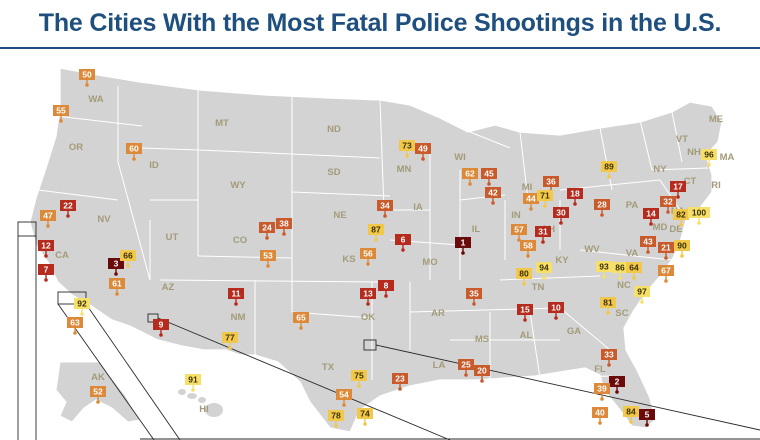 The height and width of the screenshot is (440, 760). I want to click on state-label: ME, so click(716, 119).